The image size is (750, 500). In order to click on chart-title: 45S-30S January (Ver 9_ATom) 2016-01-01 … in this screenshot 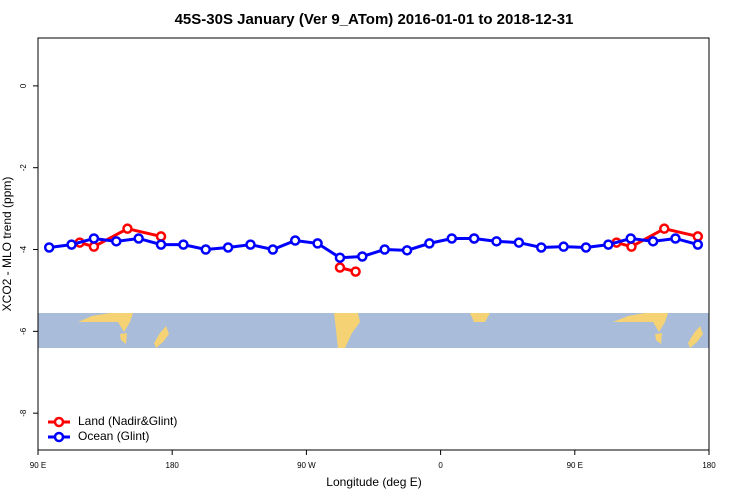, I will do `click(374, 19)`.